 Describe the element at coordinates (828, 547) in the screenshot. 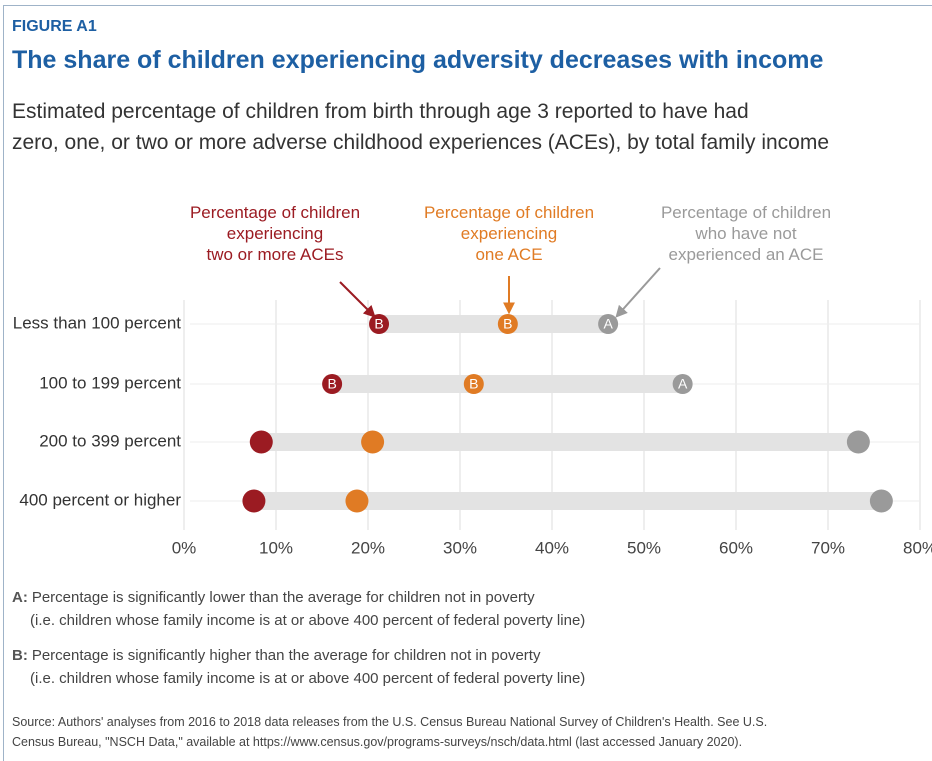

I see `x-tick-label: 70%` at that location.